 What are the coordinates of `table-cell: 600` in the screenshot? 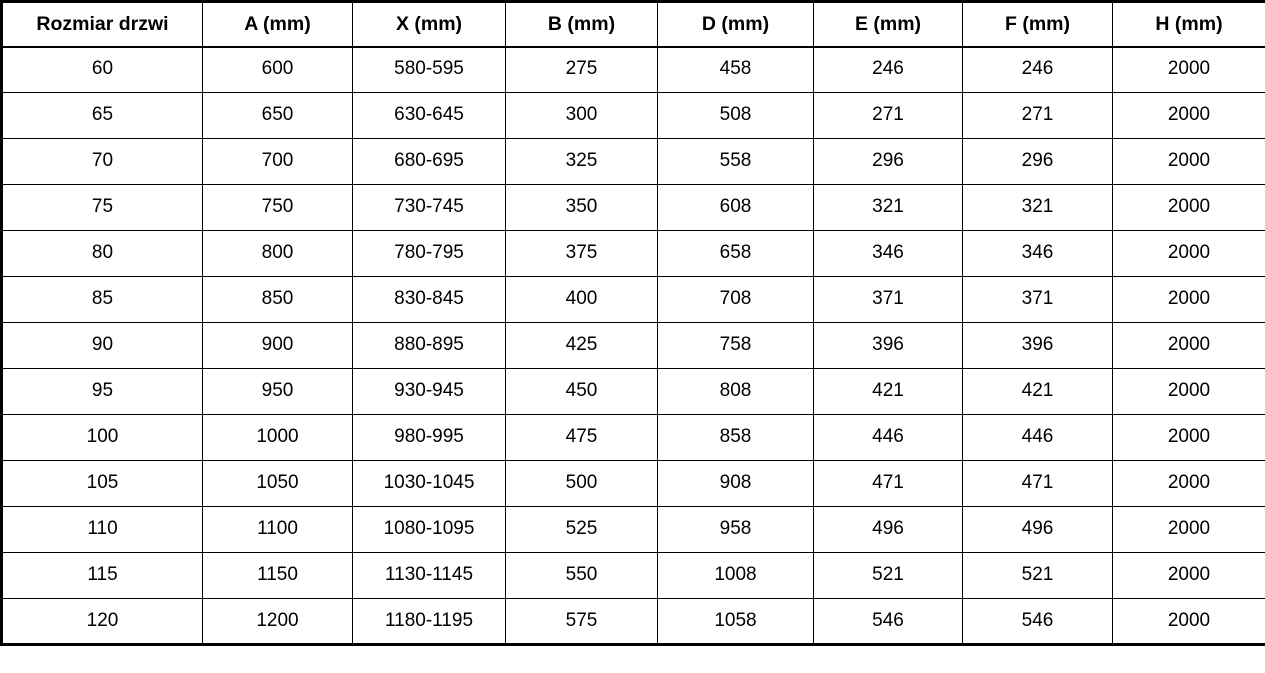 It's located at (277, 69).